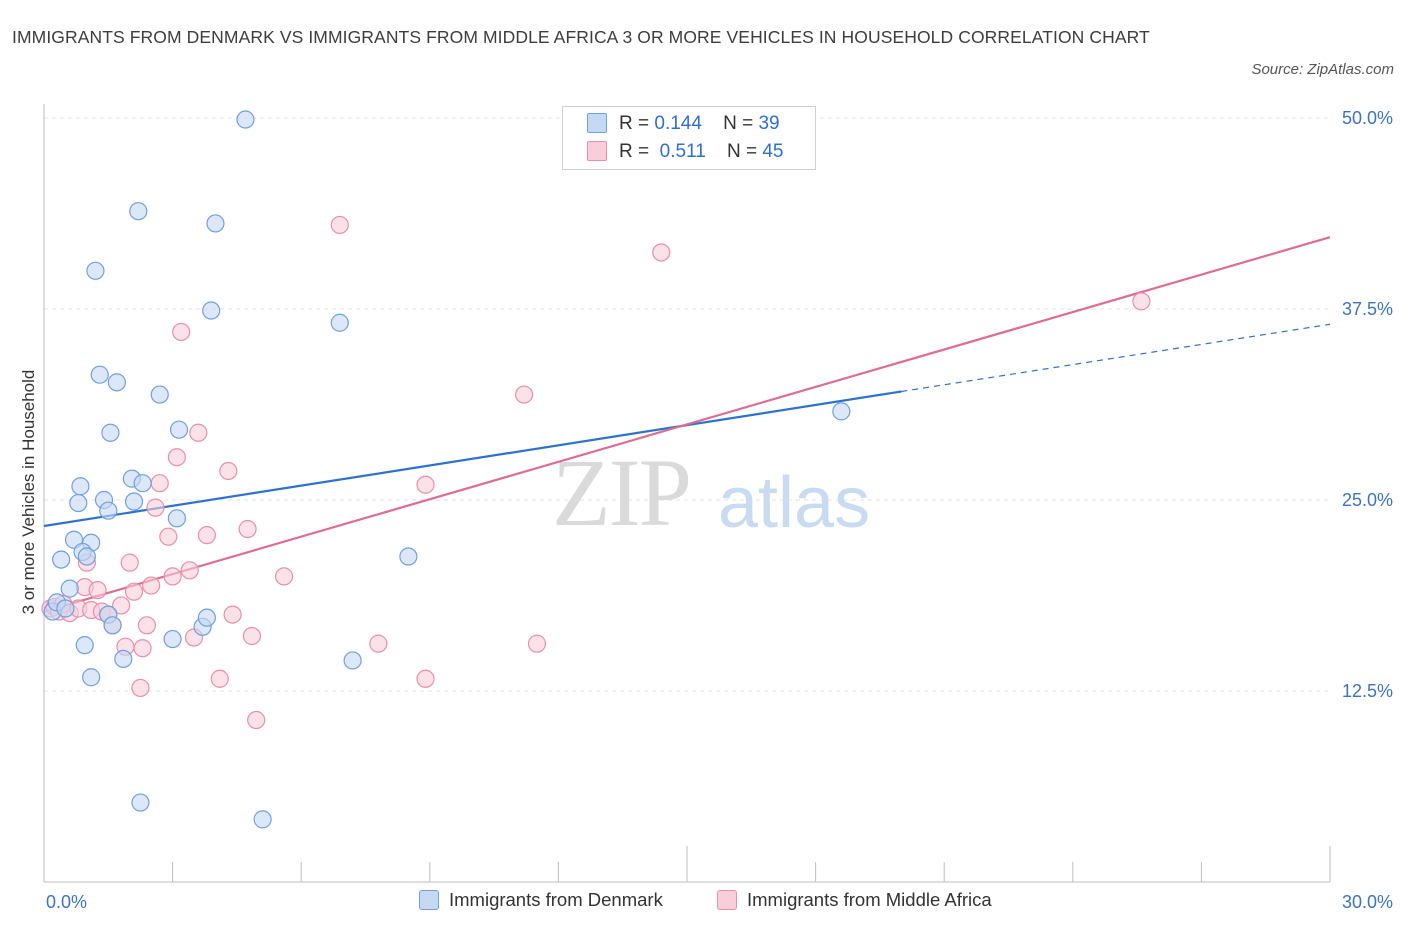 This screenshot has width=1406, height=930. I want to click on series-swatch-denmark, so click(429, 900).